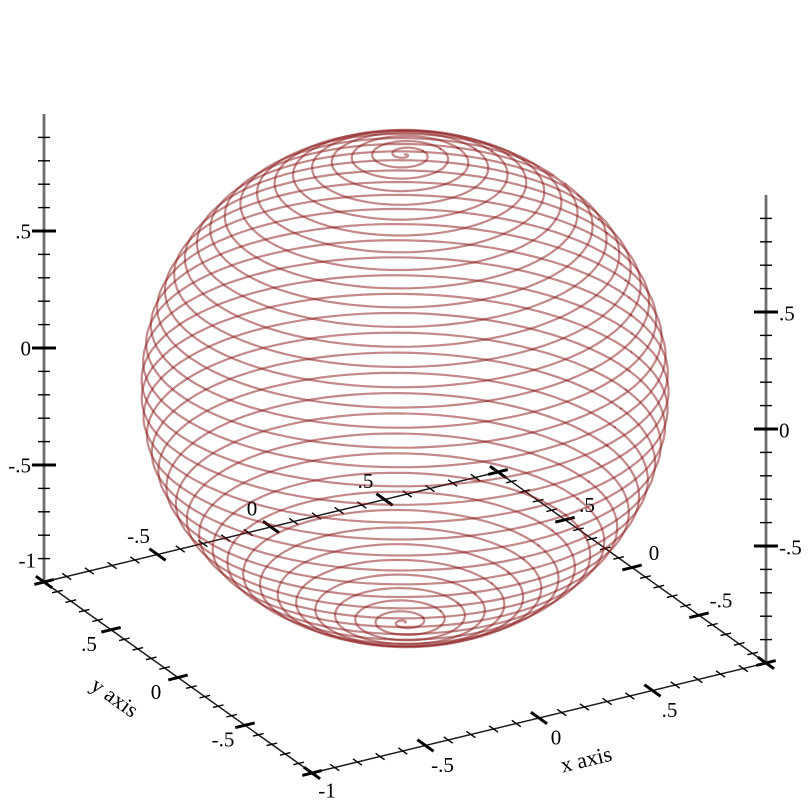 The height and width of the screenshot is (812, 812). What do you see at coordinates (670, 710) in the screenshot?
I see `x-front-tick-label: .5` at bounding box center [670, 710].